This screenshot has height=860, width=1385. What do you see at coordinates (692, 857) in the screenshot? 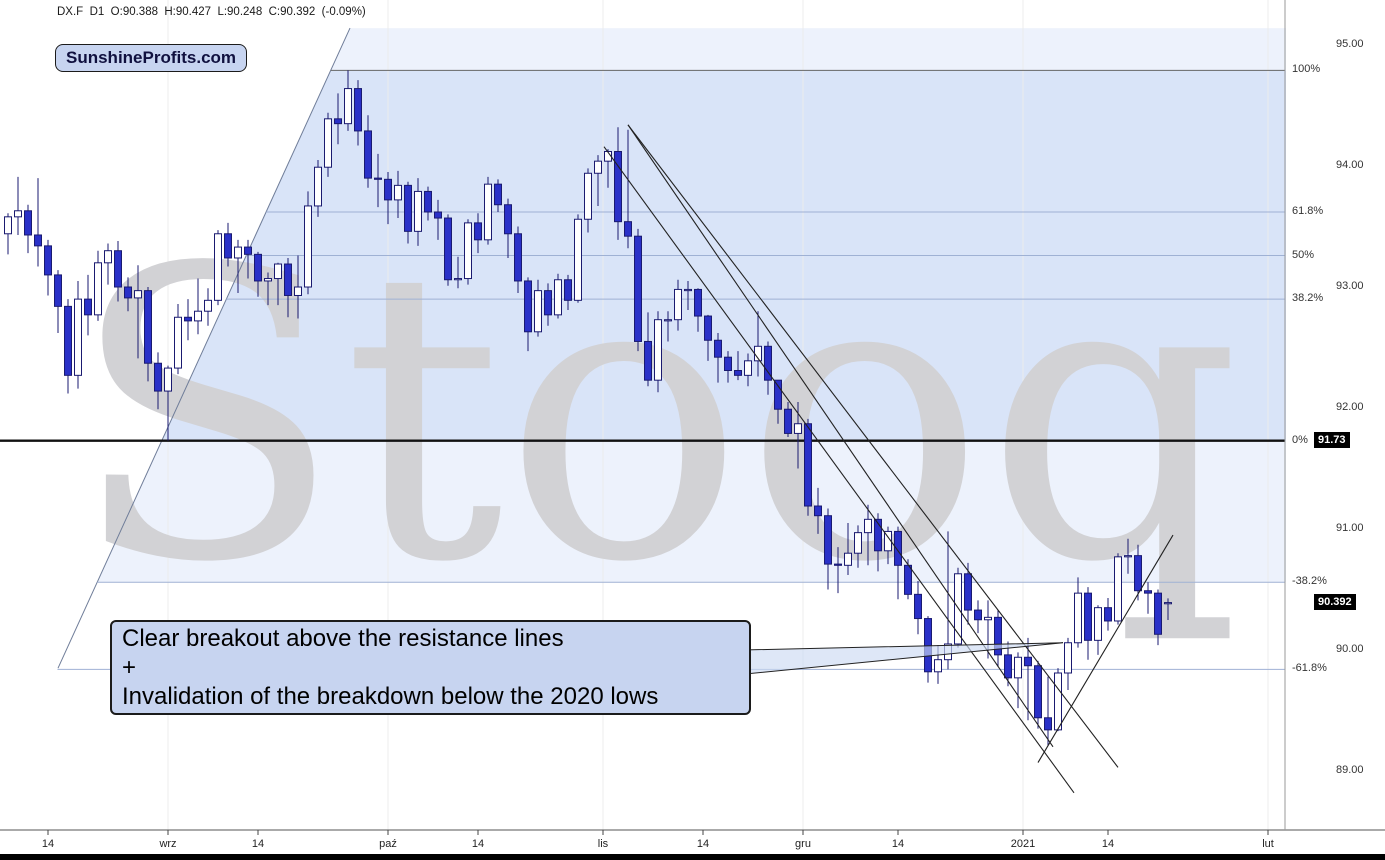
I see `window-bottom-bar` at bounding box center [692, 857].